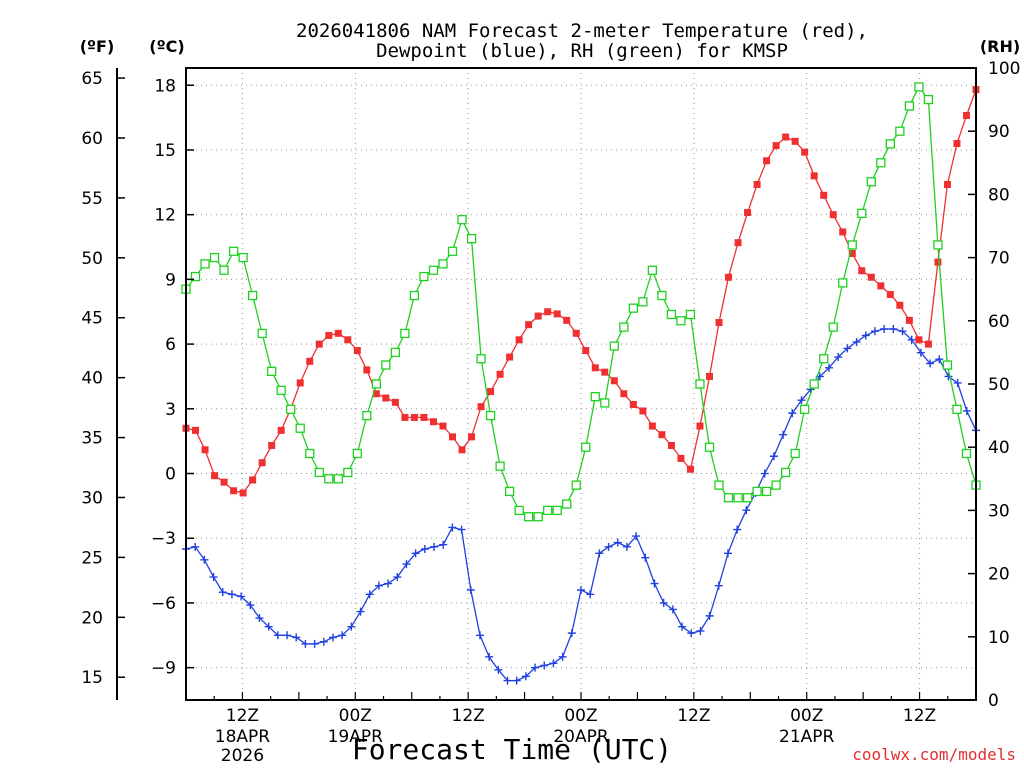 Image resolution: width=1024 pixels, height=768 pixels. What do you see at coordinates (92, 79) in the screenshot?
I see `fahrenheit-tick-label: 65` at bounding box center [92, 79].